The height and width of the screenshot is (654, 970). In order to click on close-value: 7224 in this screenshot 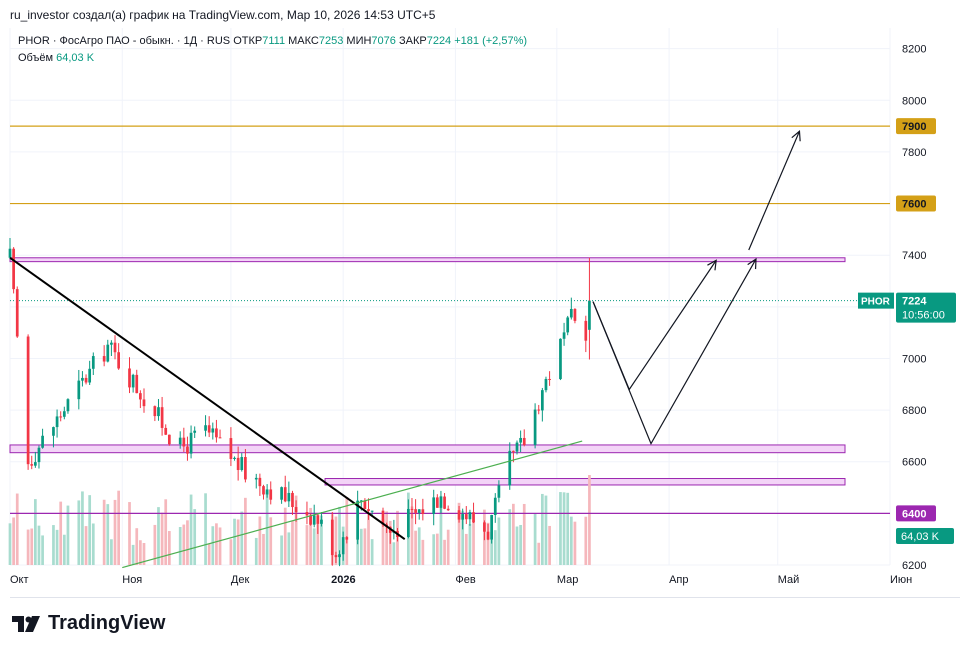, I will do `click(439, 41)`.